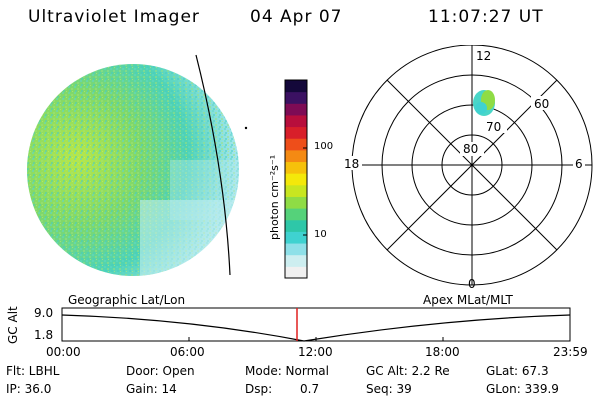 The width and height of the screenshot is (600, 400). What do you see at coordinates (351, 164) in the screenshot?
I see `mlt-label-18: 18` at bounding box center [351, 164].